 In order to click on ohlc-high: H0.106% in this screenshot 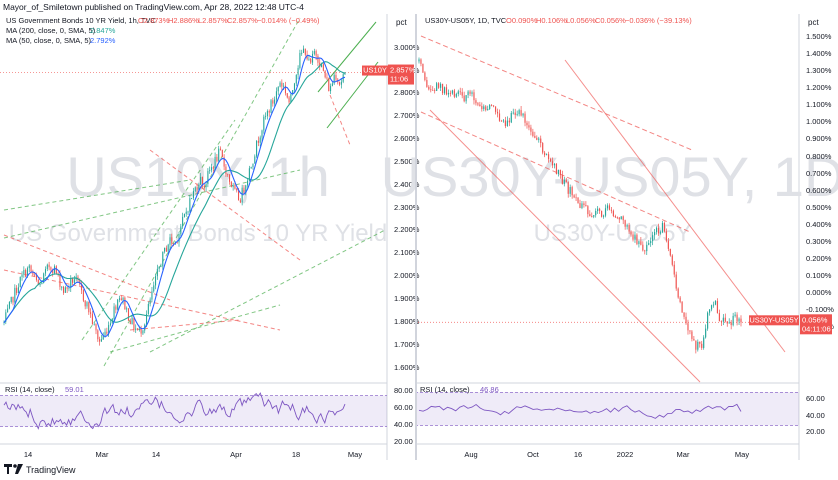, I will do `click(551, 20)`.